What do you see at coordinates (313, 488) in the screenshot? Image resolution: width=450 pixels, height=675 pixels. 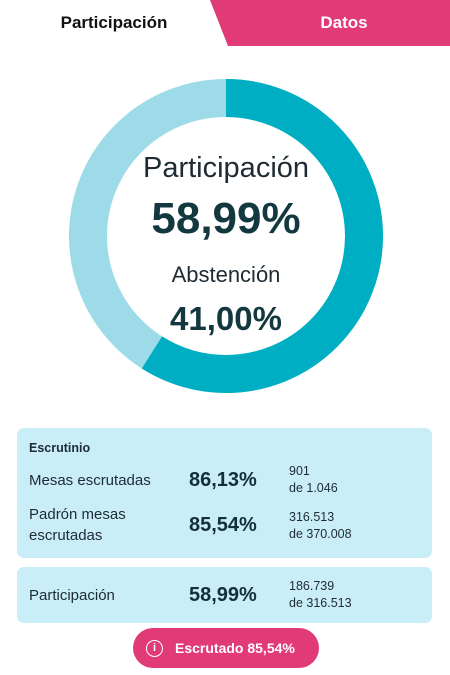 I see `mesas-escrutadas-total: de 1.046` at bounding box center [313, 488].